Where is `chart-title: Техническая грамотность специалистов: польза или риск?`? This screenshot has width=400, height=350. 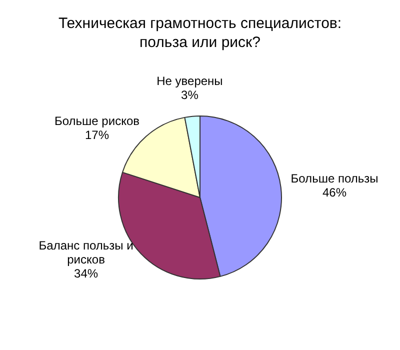
chart-title: Техническая грамотность специалистов: польза или риск? is located at coordinates (200, 33).